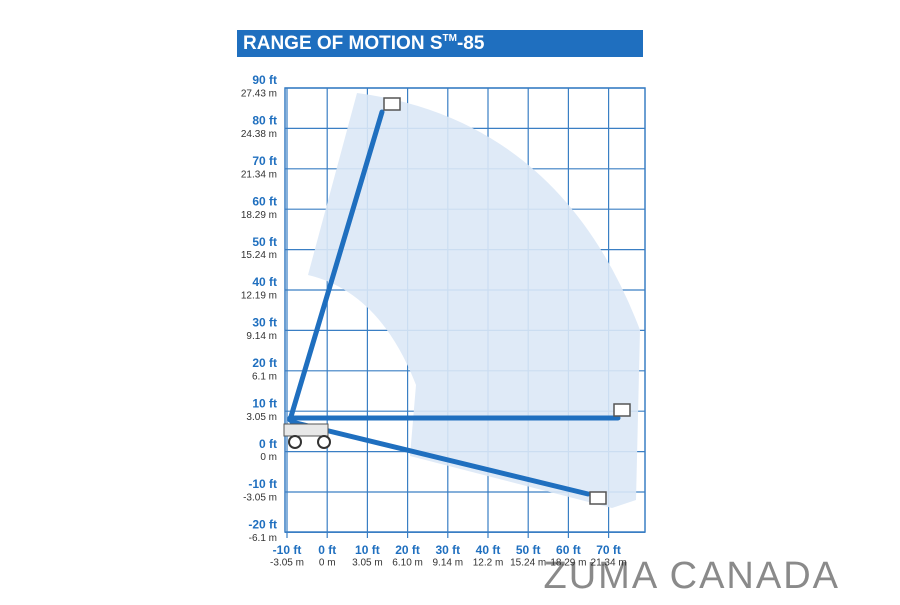 The width and height of the screenshot is (900, 605). I want to click on y-label-m: -6.1 m, so click(263, 538).